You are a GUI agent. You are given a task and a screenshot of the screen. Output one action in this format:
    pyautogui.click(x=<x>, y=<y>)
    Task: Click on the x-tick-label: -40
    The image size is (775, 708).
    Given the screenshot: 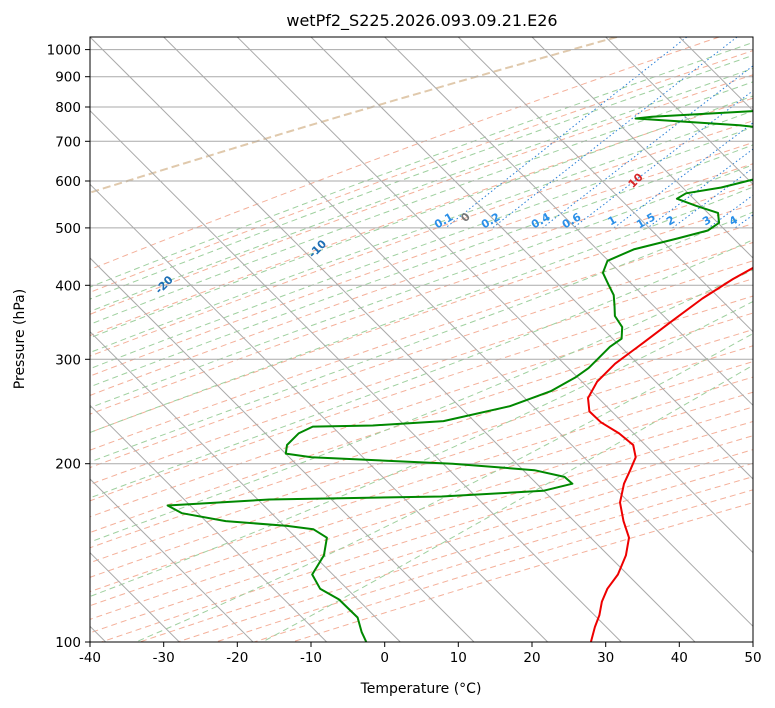 What is the action you would take?
    pyautogui.click(x=90, y=658)
    